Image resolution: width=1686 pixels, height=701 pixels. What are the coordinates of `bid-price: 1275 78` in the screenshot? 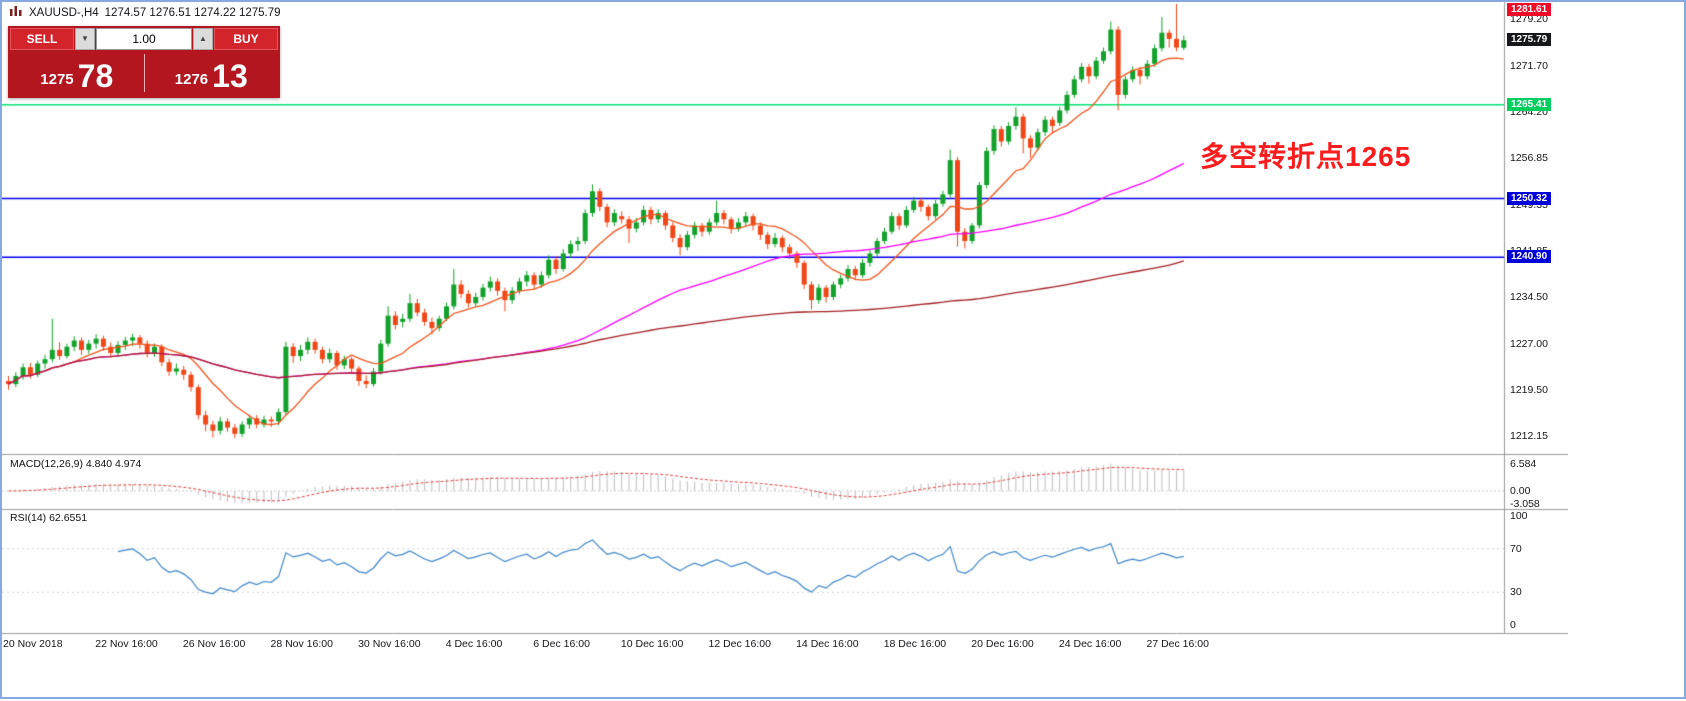 It's located at (77, 73).